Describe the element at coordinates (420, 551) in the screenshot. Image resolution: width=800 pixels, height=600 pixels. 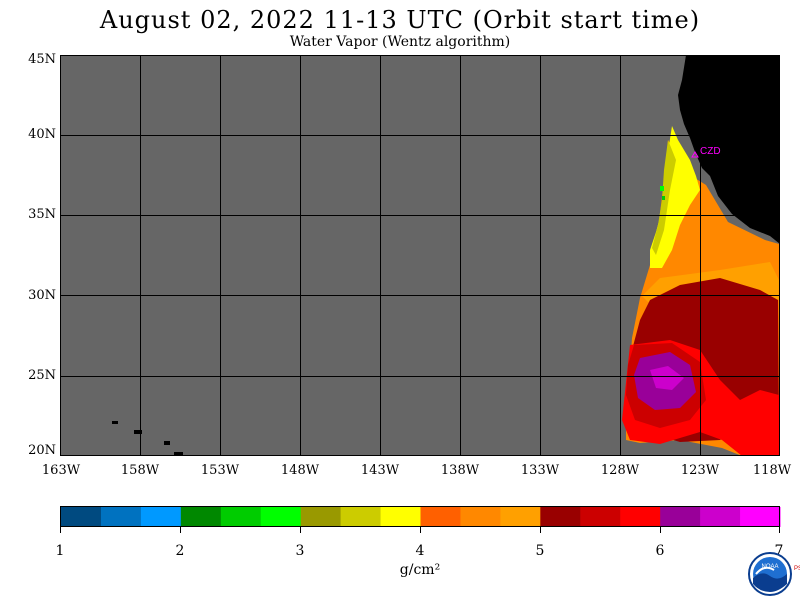
I see `colorbar-tick-label: 4` at that location.